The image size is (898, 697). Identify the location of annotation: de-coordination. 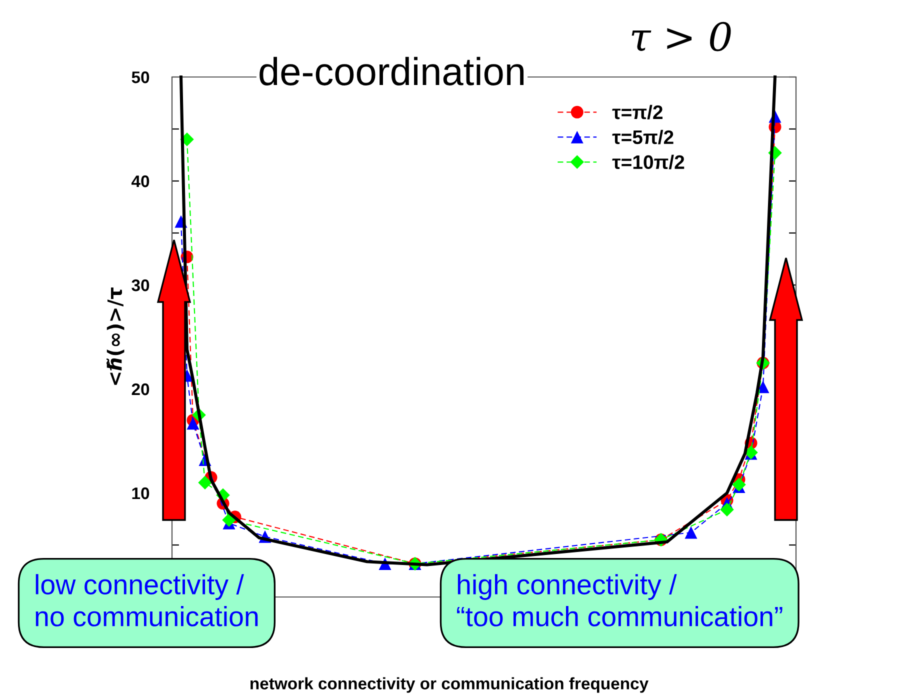
(392, 71).